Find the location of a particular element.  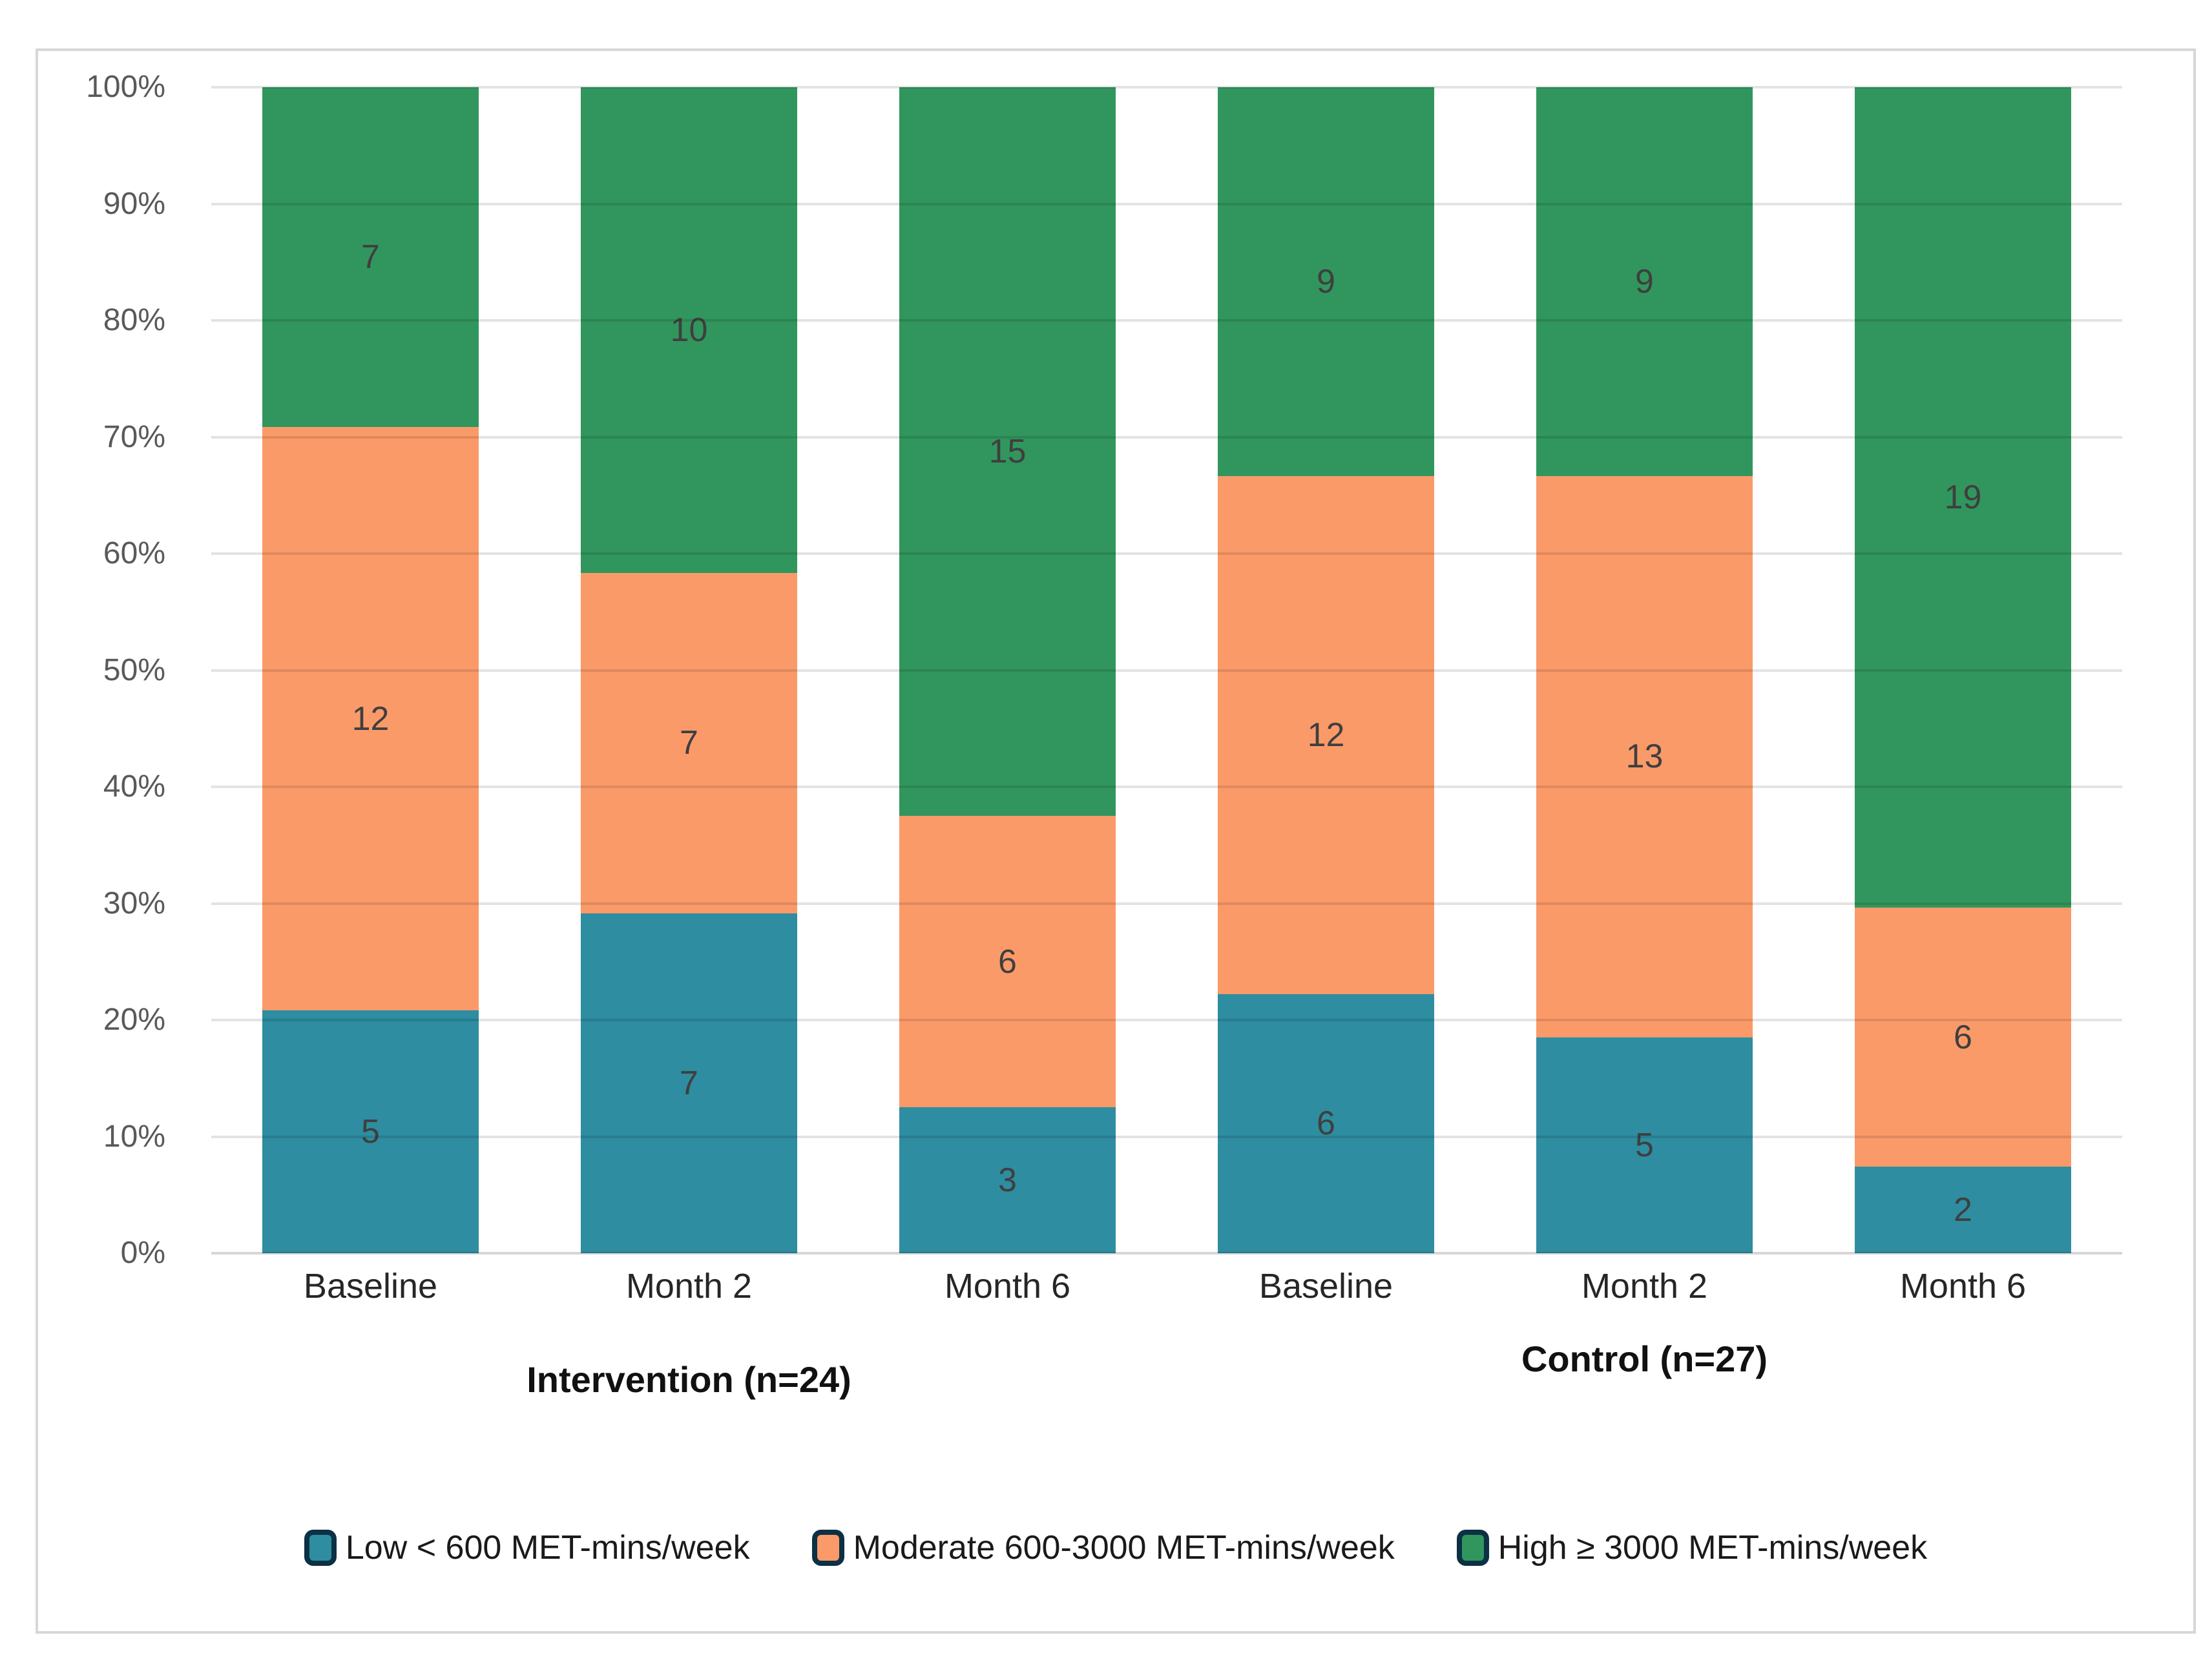

bar-segment-moderate: 7 is located at coordinates (689, 743).